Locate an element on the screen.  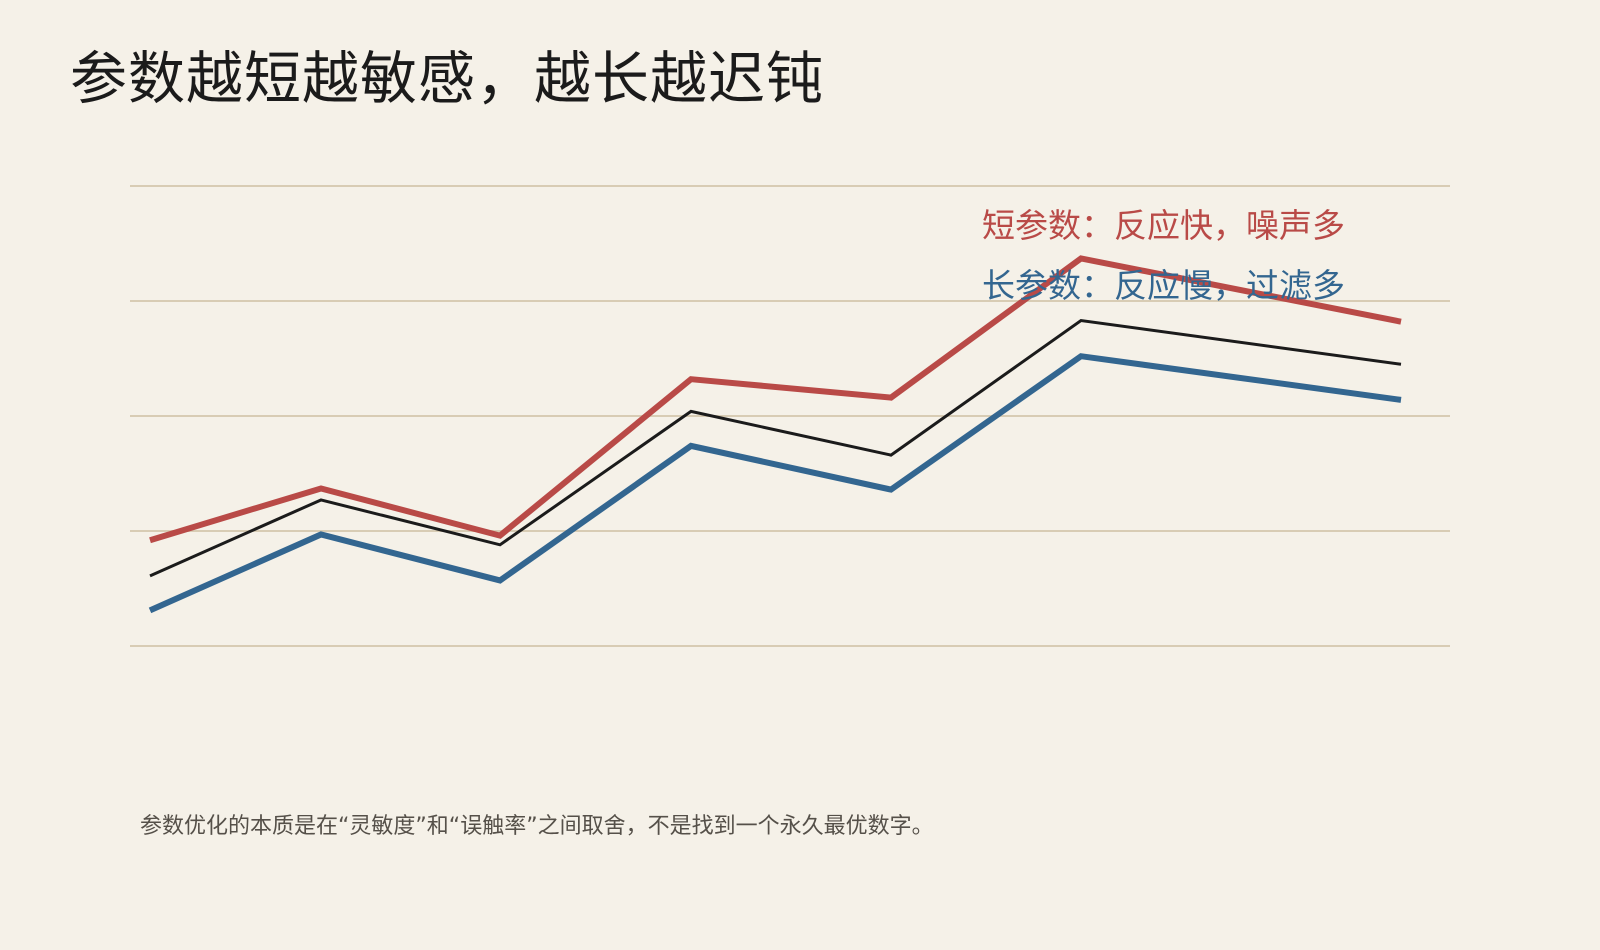
chart-caption: 参数优化的本质是在“灵敏度”和“误触率”之间取舍，不是找到一个永久最优数字。 is located at coordinates (537, 826).